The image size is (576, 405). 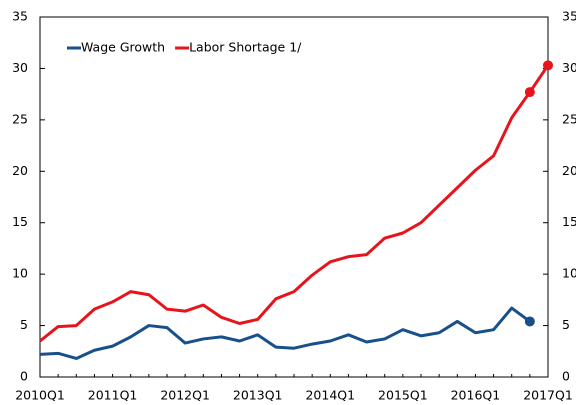 What do you see at coordinates (569, 118) in the screenshot?
I see `y2-tick-label: 25` at bounding box center [569, 118].